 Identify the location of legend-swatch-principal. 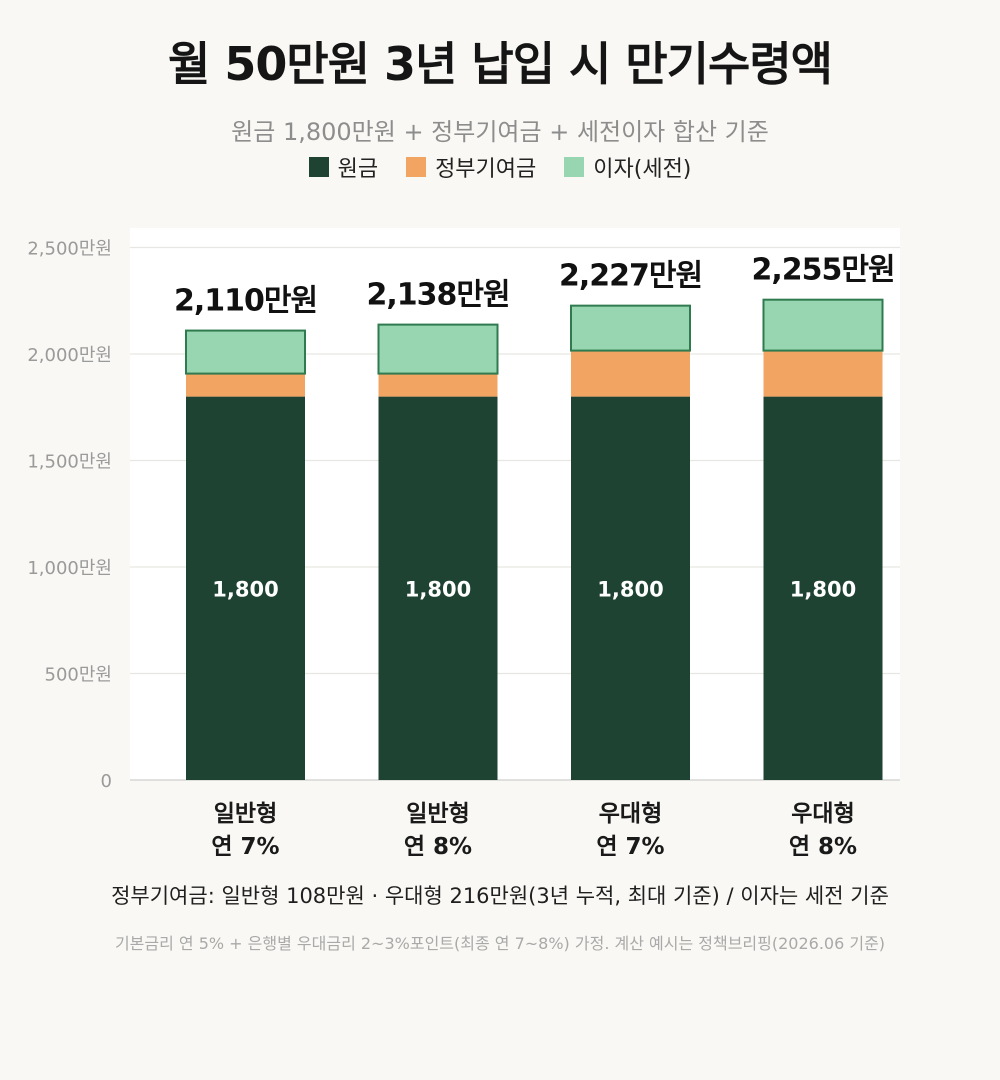
(318, 167).